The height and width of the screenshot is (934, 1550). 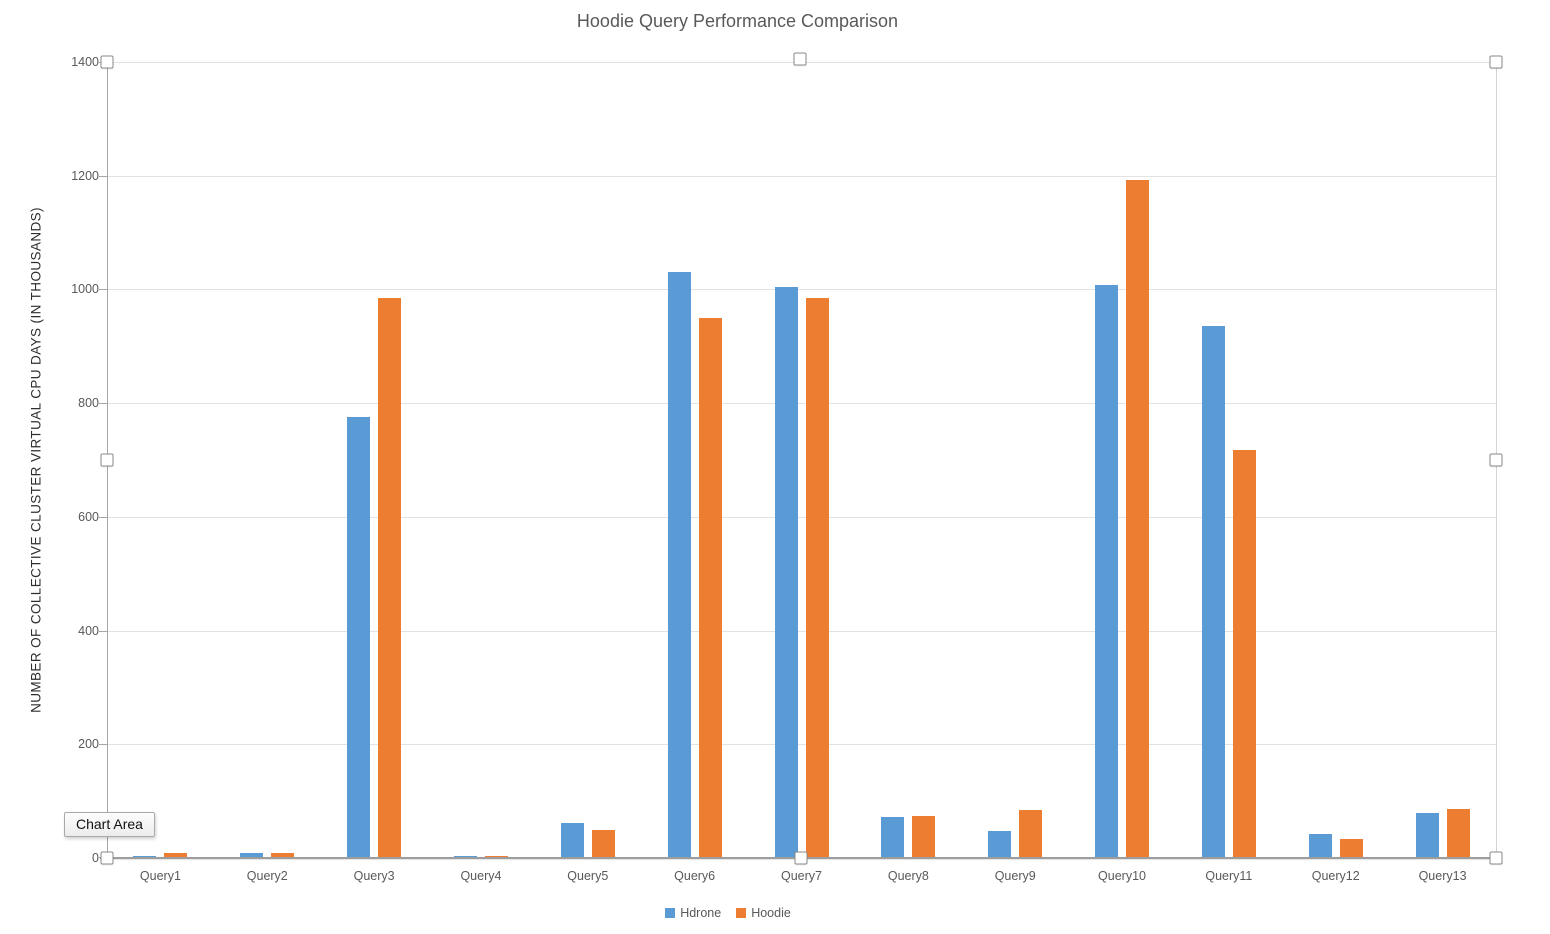 What do you see at coordinates (85, 62) in the screenshot?
I see `y-tick-label: 1400` at bounding box center [85, 62].